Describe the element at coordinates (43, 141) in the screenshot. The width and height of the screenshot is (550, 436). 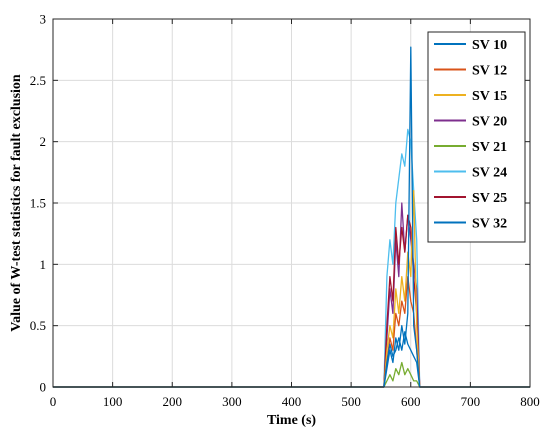
I see `y-tick-label: 2` at that location.